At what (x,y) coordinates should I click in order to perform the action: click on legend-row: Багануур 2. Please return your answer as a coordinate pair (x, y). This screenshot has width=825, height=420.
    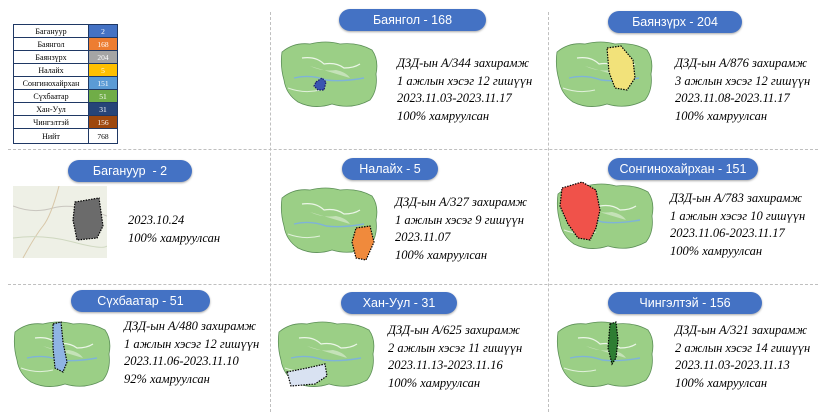
    Looking at the image, I should click on (65, 31).